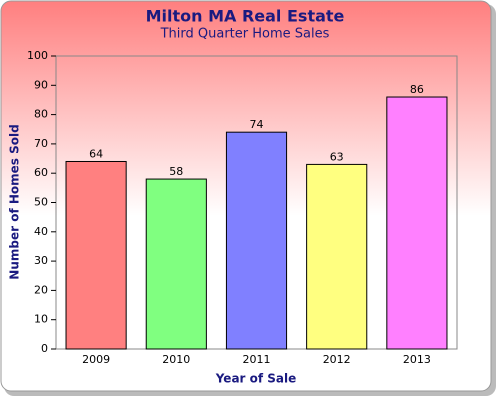 The width and height of the screenshot is (500, 400). What do you see at coordinates (96, 359) in the screenshot?
I see `x-tick-label: 2009` at bounding box center [96, 359].